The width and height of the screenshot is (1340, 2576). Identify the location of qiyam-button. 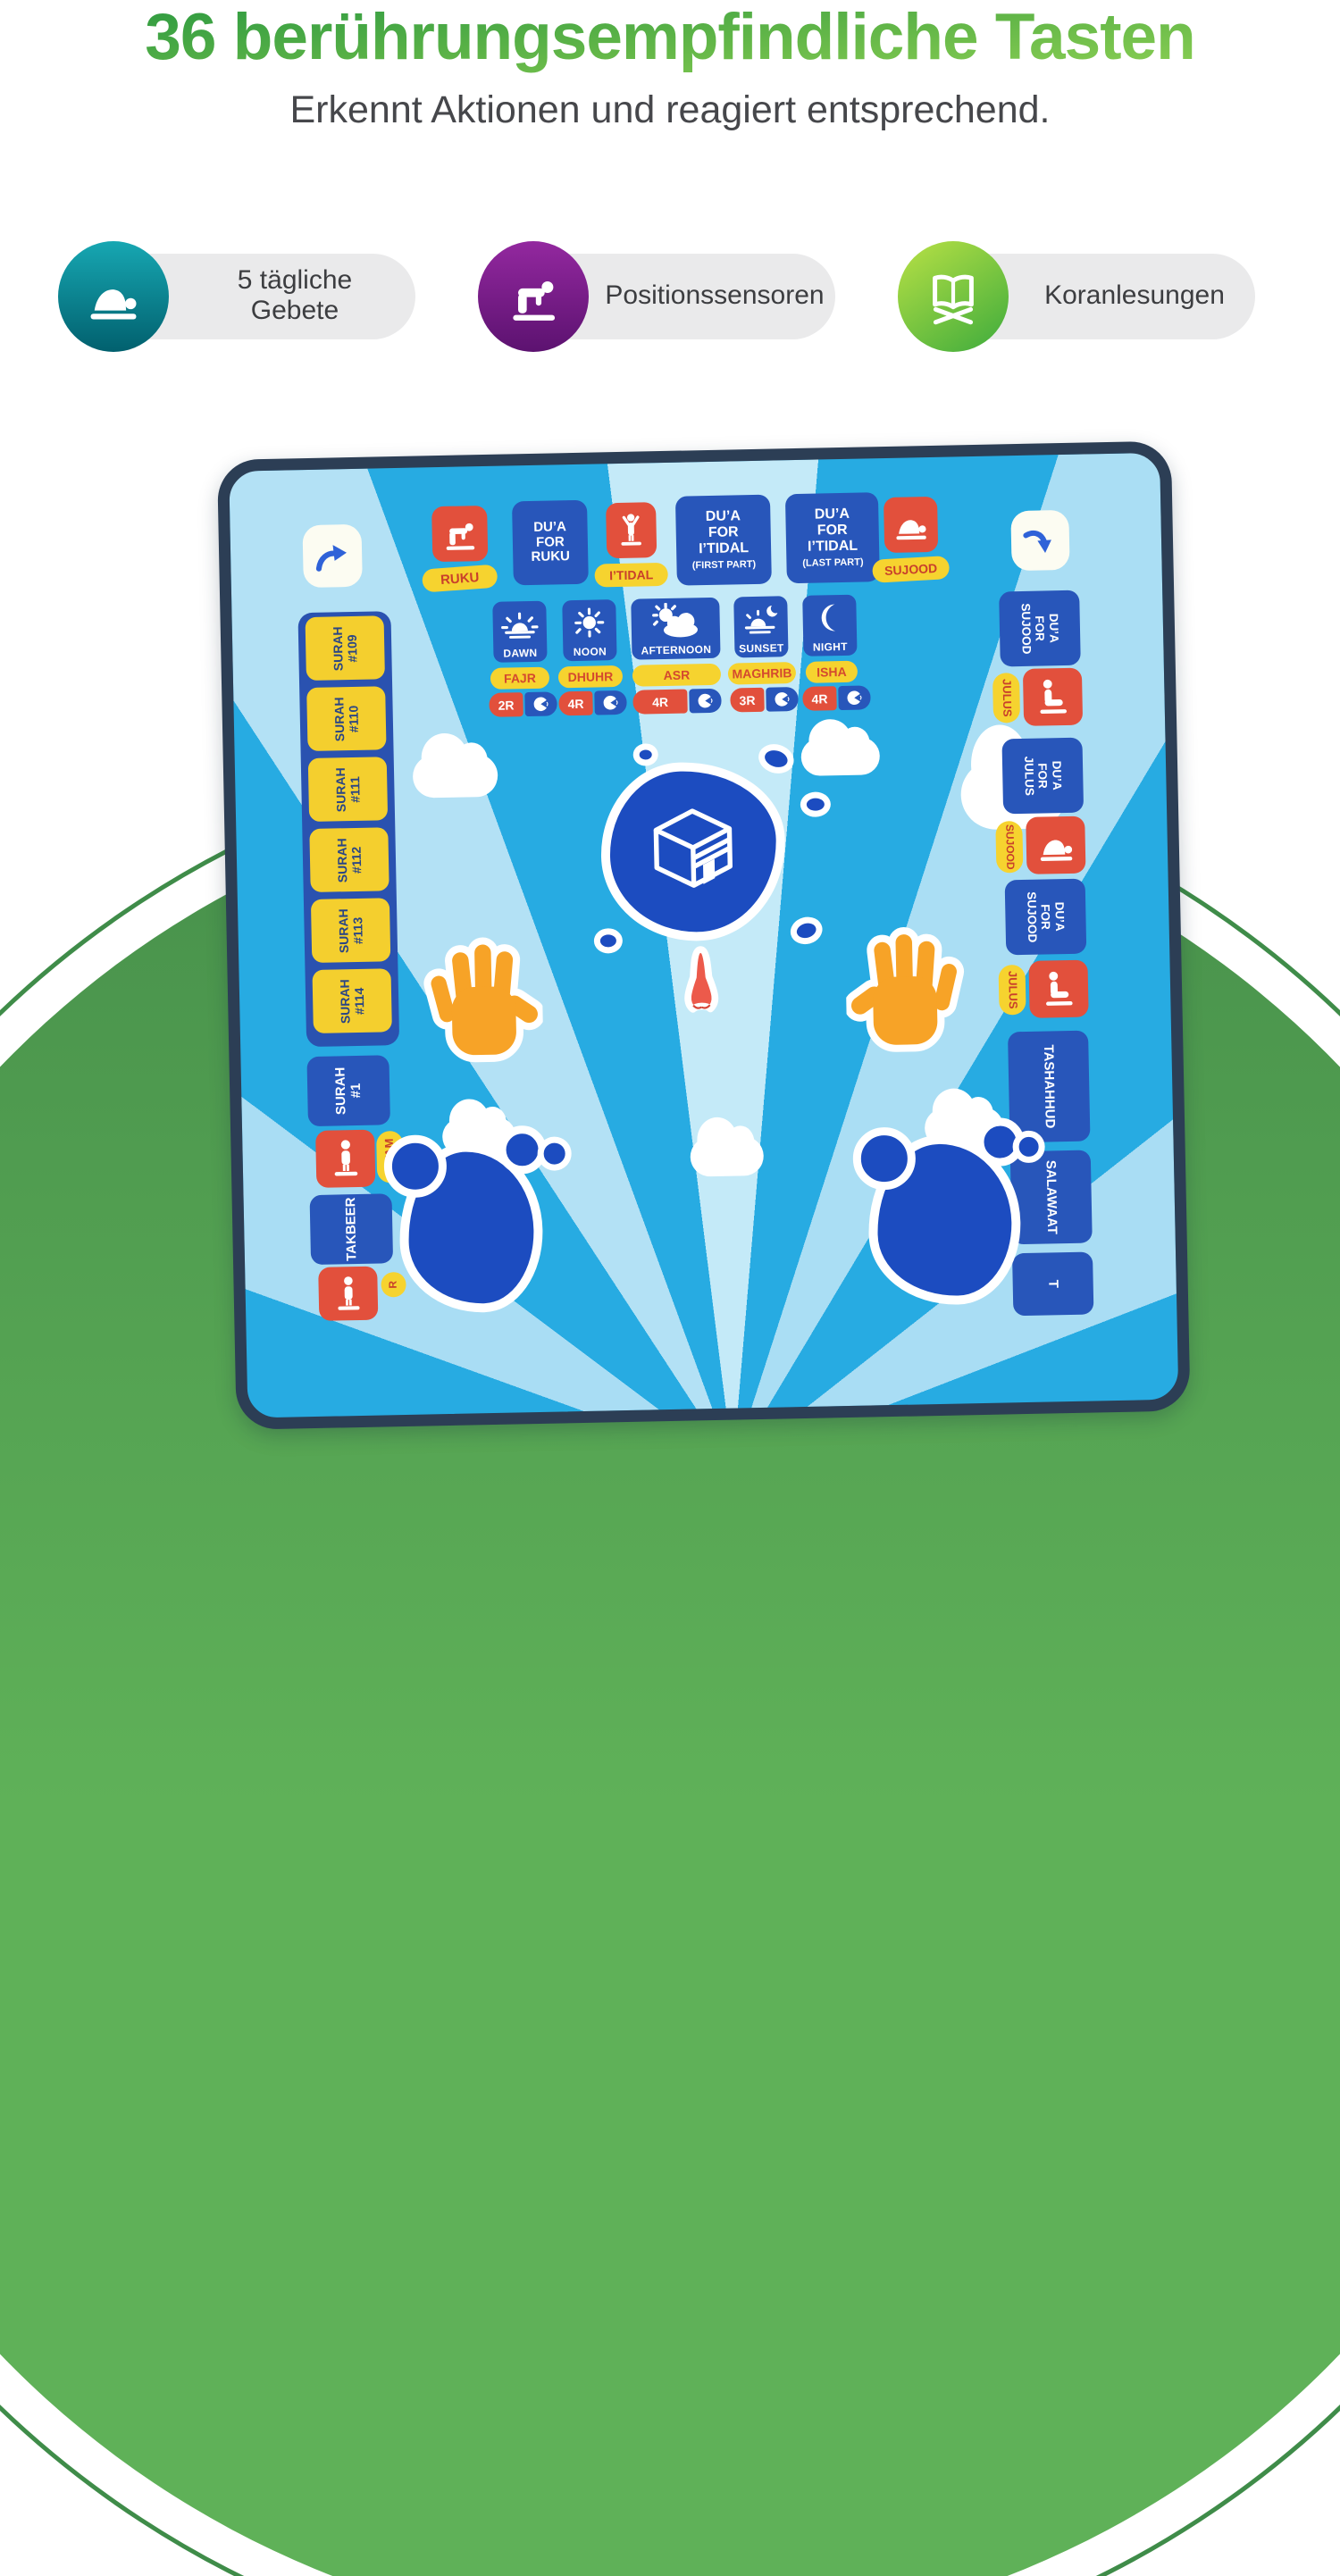
(345, 1159).